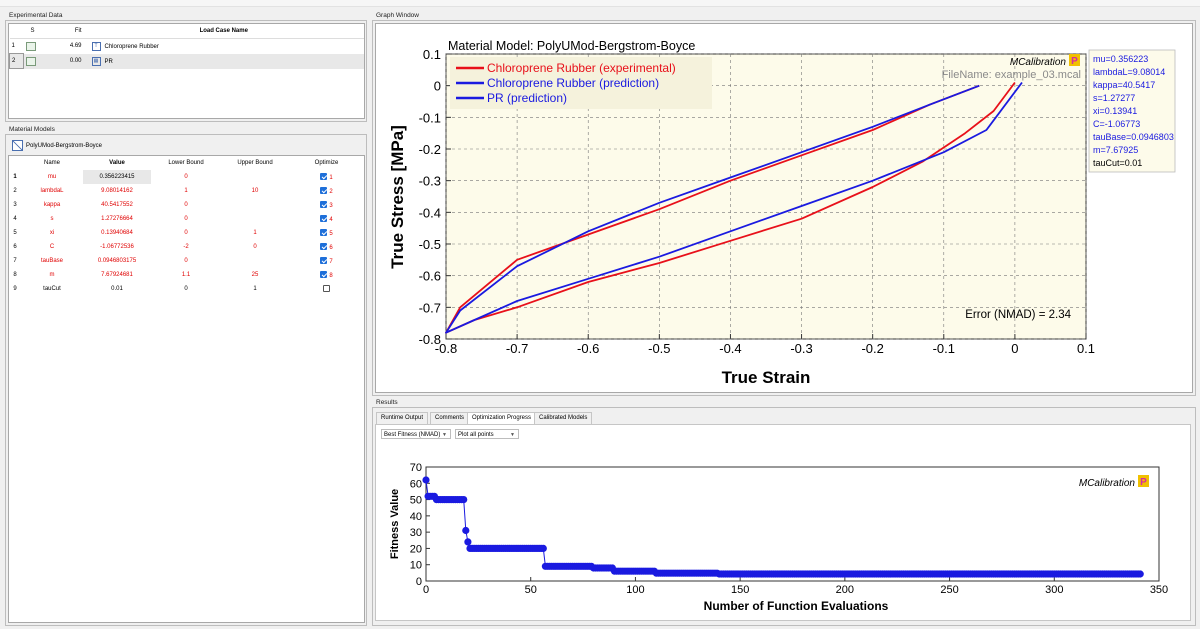 The height and width of the screenshot is (629, 1200). I want to click on x-tick-label: -0.1, so click(944, 348).